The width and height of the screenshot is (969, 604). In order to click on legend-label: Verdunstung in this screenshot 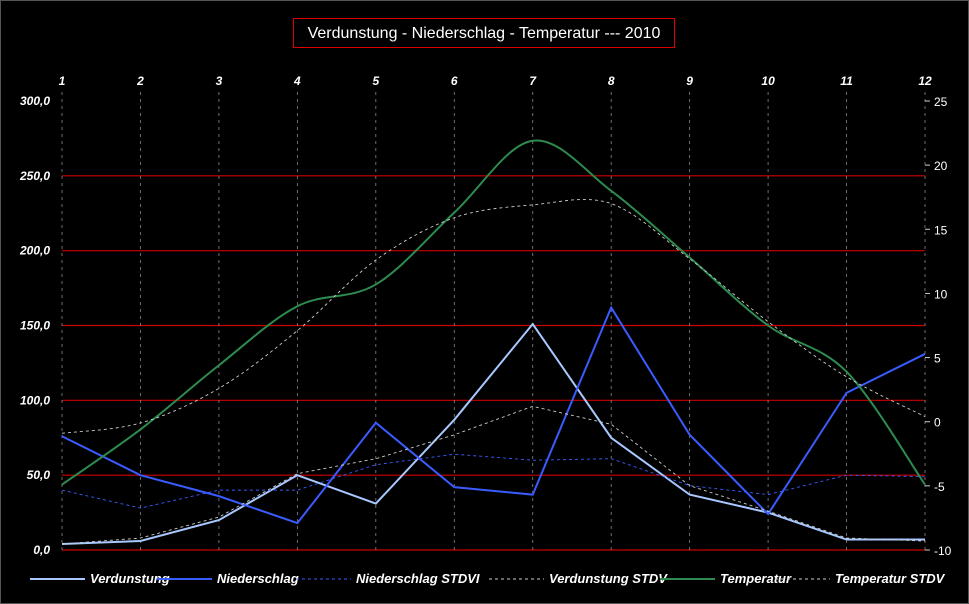, I will do `click(130, 578)`.